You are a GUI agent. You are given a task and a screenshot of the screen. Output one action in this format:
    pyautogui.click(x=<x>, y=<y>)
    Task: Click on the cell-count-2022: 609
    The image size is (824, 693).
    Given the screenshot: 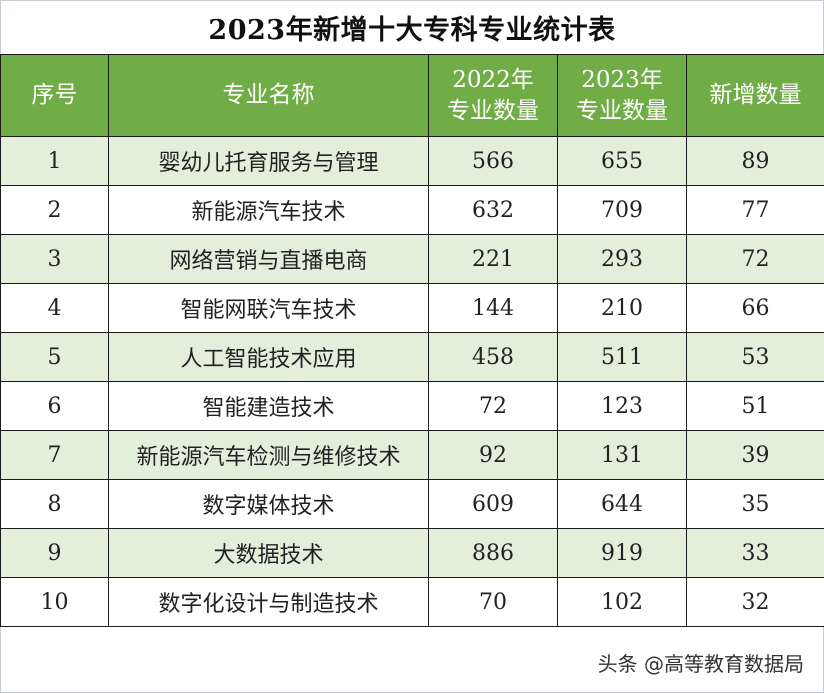 What is the action you would take?
    pyautogui.click(x=493, y=504)
    